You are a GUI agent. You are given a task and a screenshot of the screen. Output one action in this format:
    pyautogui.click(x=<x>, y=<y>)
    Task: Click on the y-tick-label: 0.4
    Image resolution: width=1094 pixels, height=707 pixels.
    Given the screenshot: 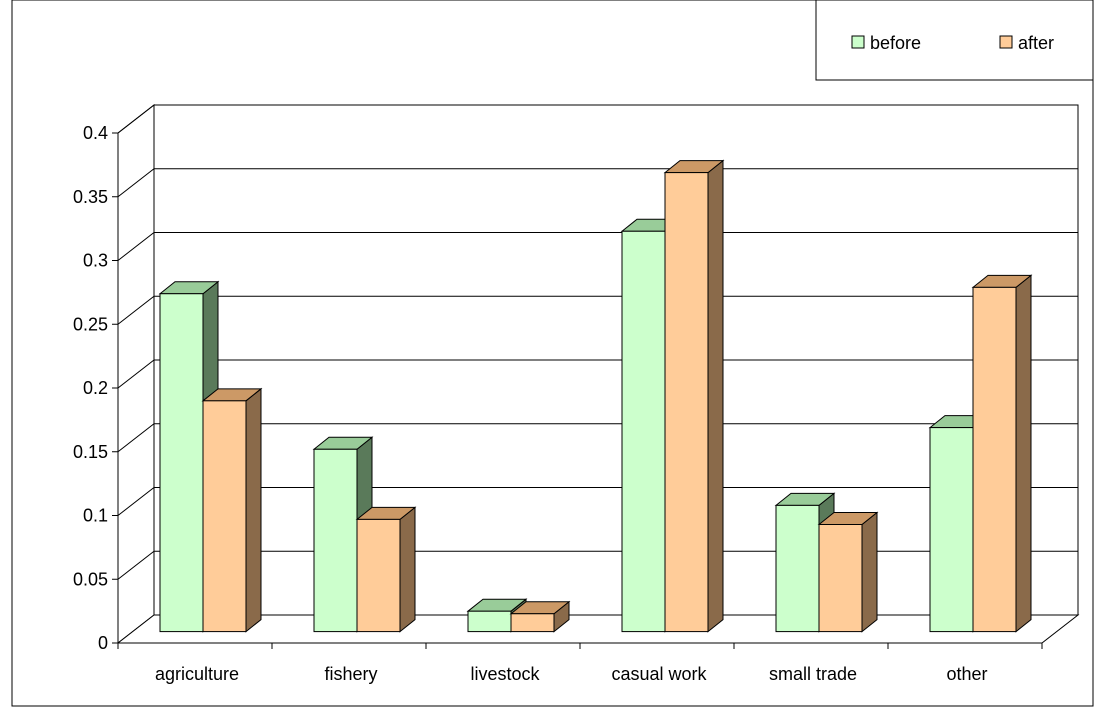 What is the action you would take?
    pyautogui.click(x=95, y=133)
    